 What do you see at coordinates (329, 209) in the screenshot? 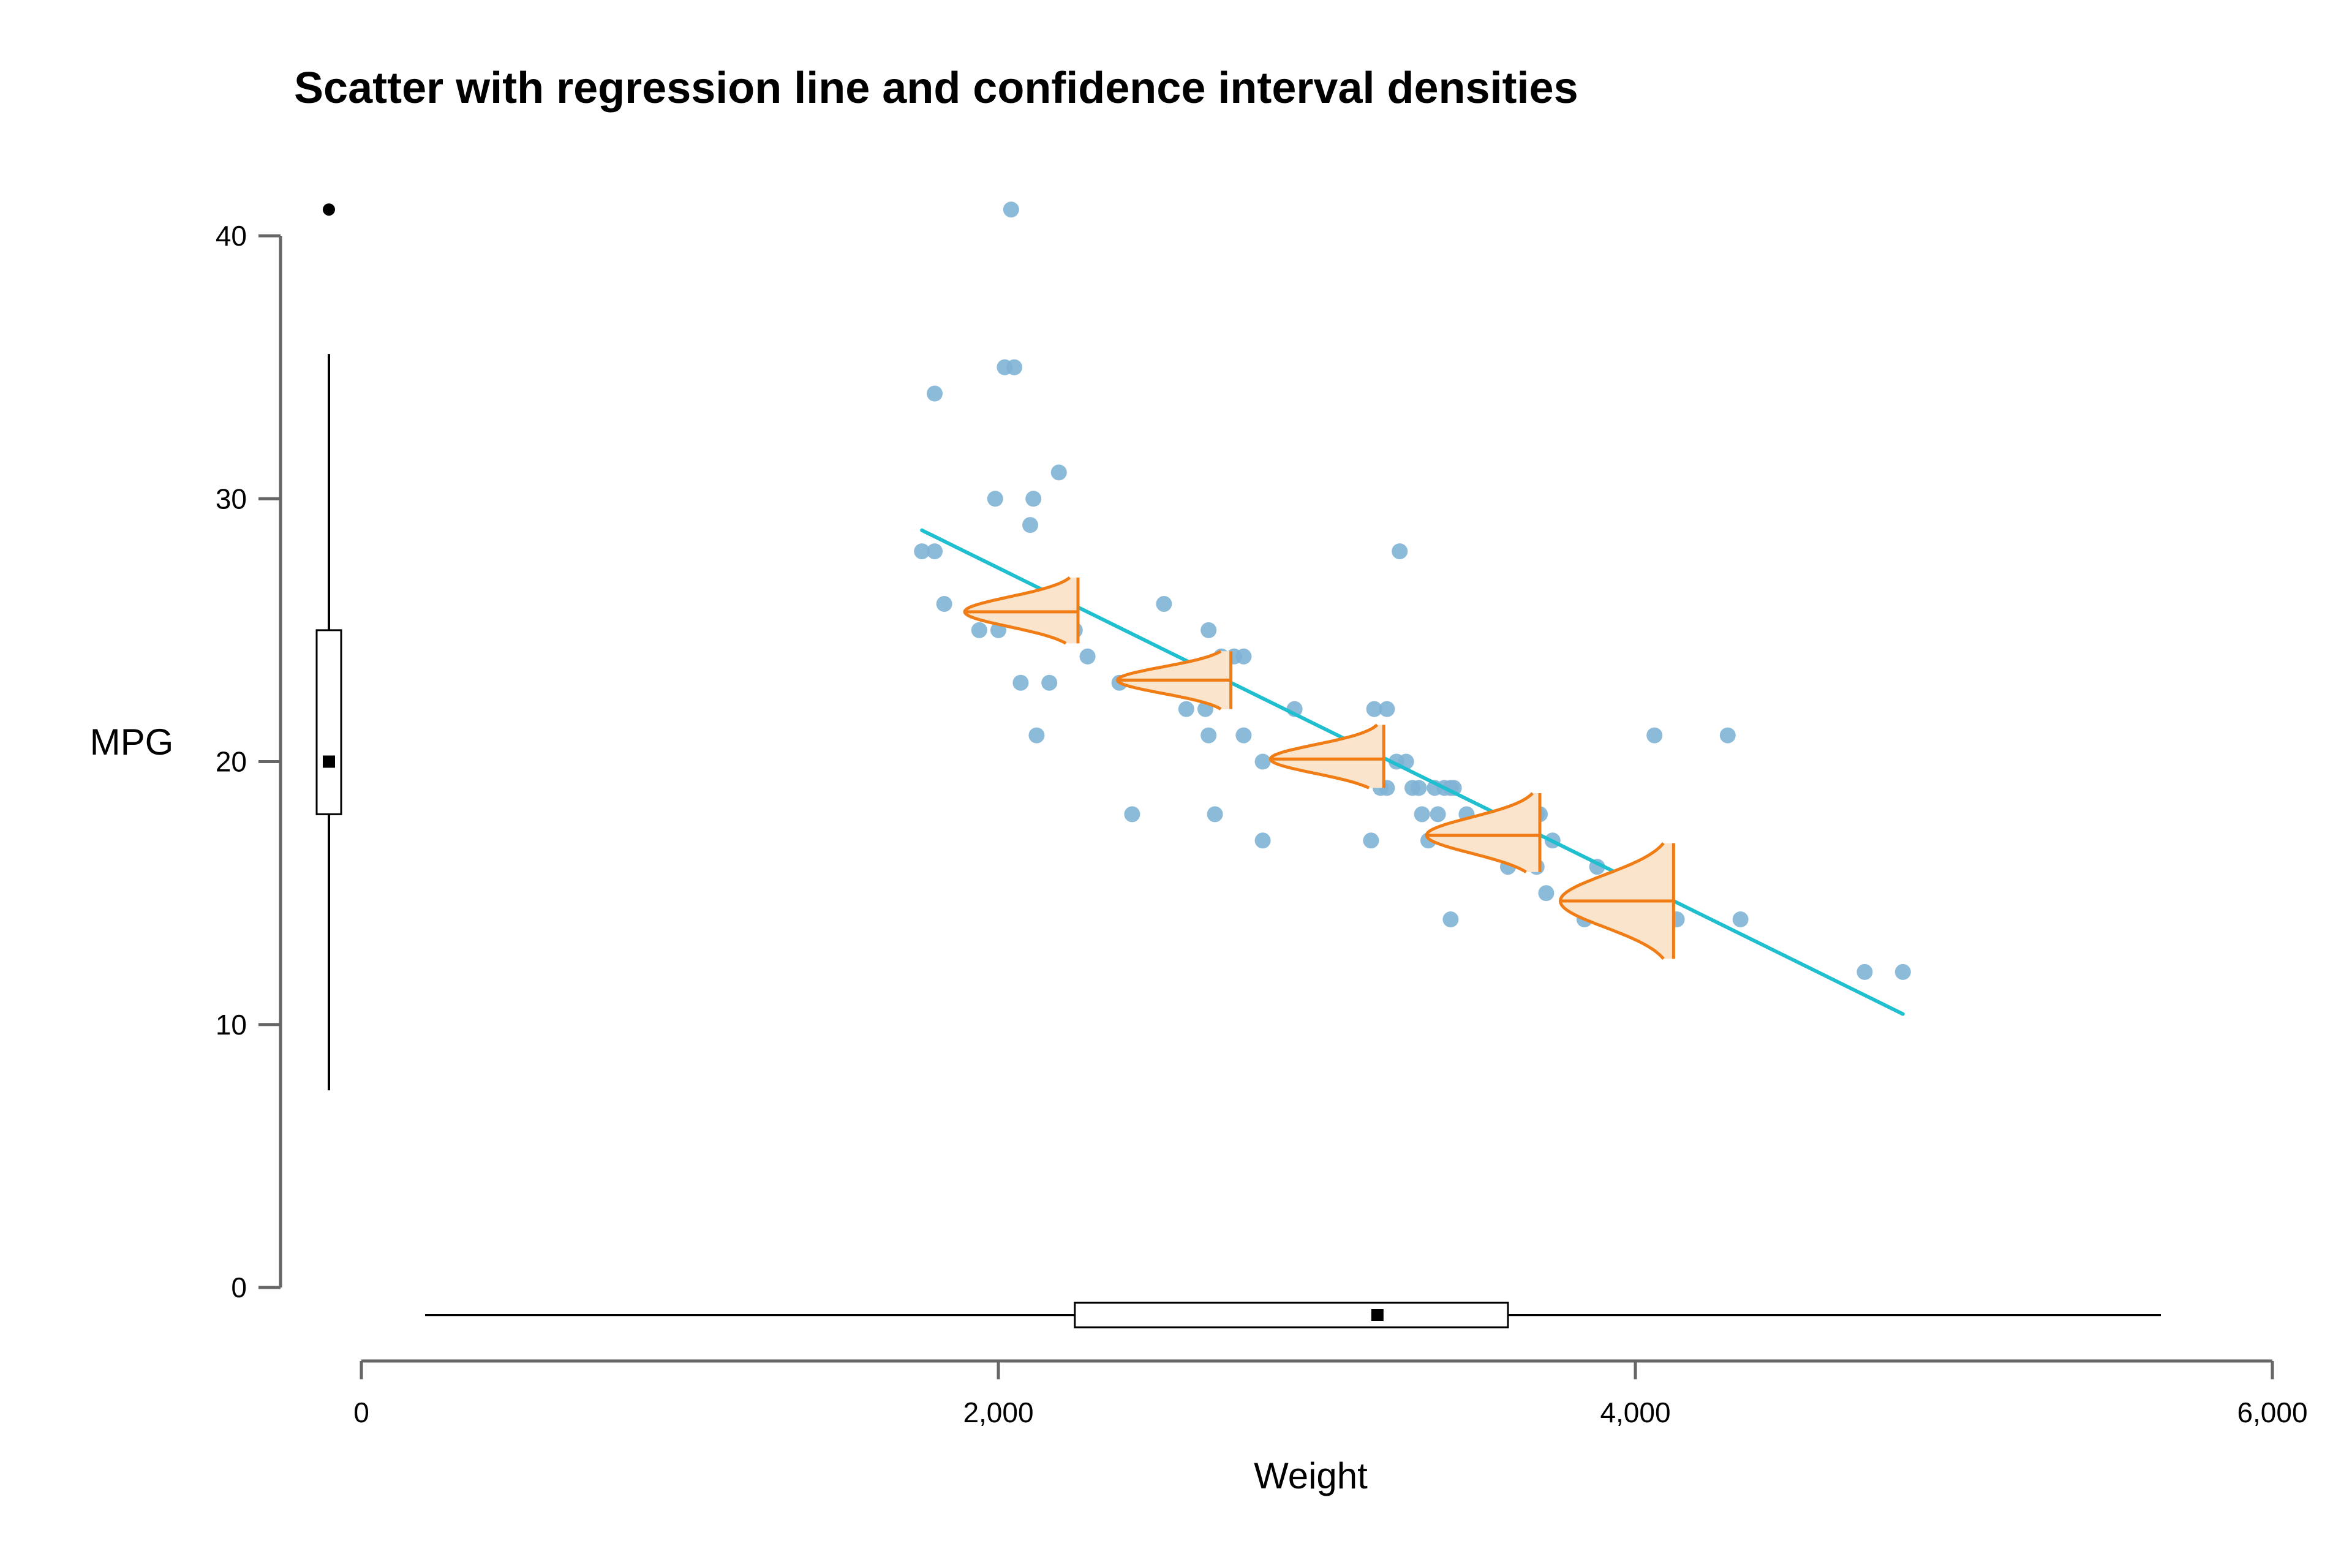
I see `mpg-box-outlier` at bounding box center [329, 209].